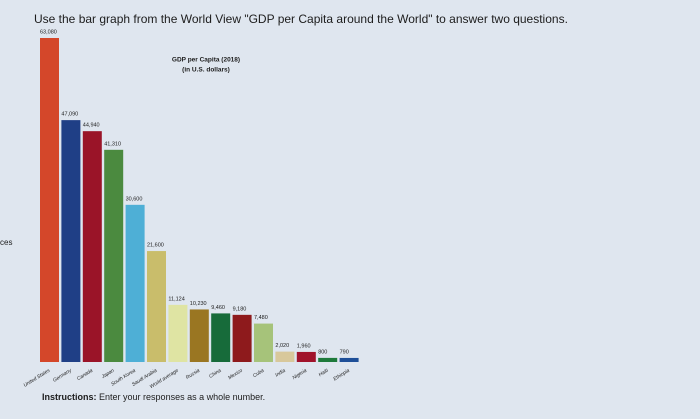  I want to click on value-label: 47,090, so click(69, 115).